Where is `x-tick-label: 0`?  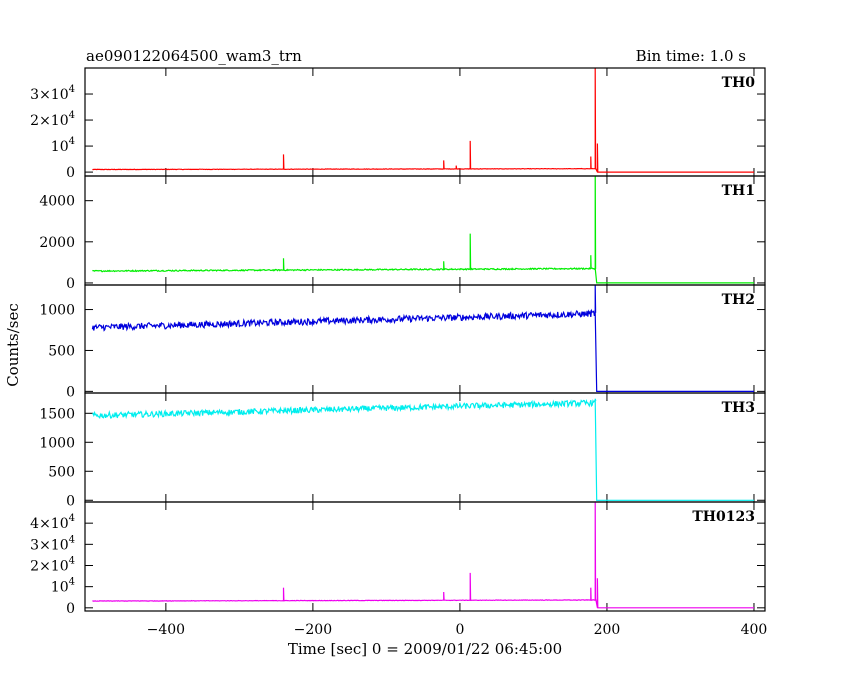
x-tick-label: 0 is located at coordinates (459, 630).